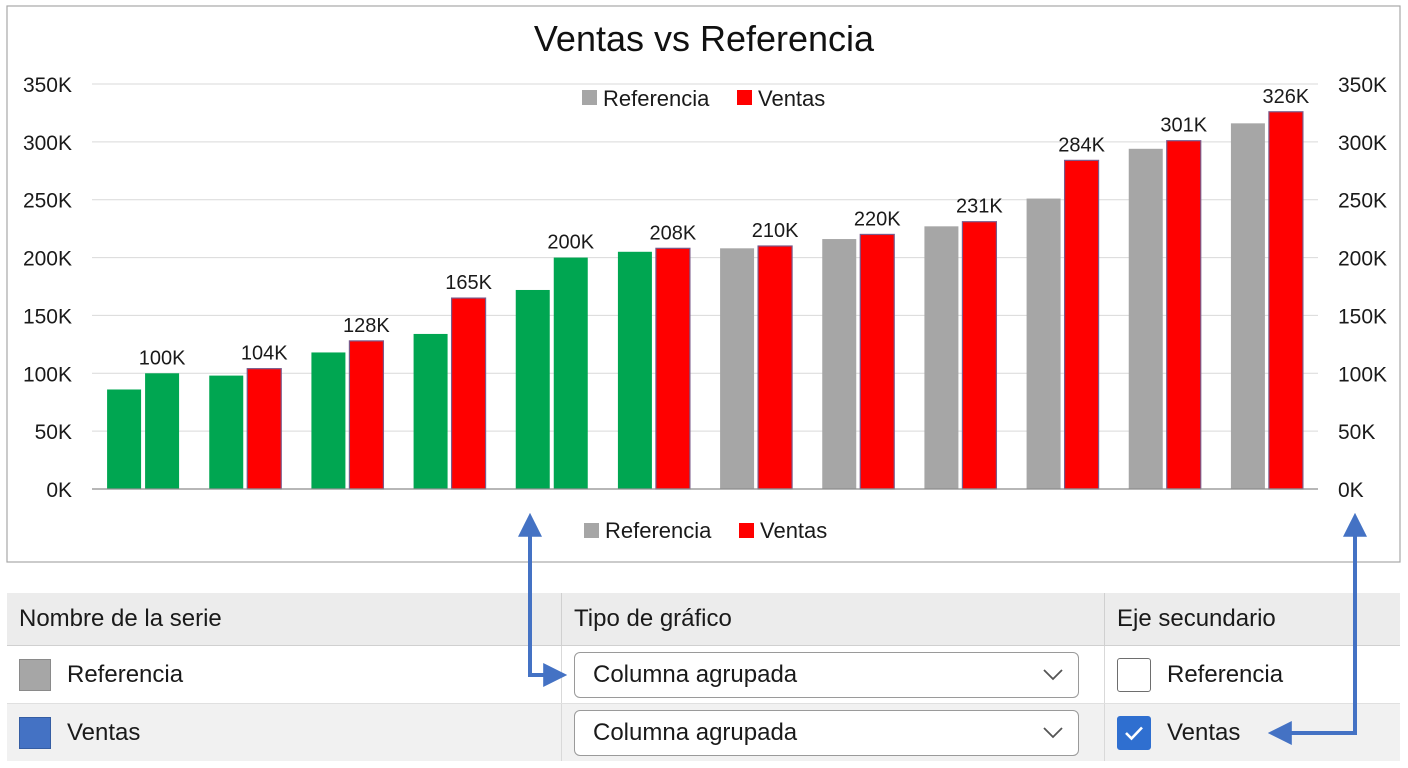 The height and width of the screenshot is (768, 1408). I want to click on data-label: 210K, so click(775, 231).